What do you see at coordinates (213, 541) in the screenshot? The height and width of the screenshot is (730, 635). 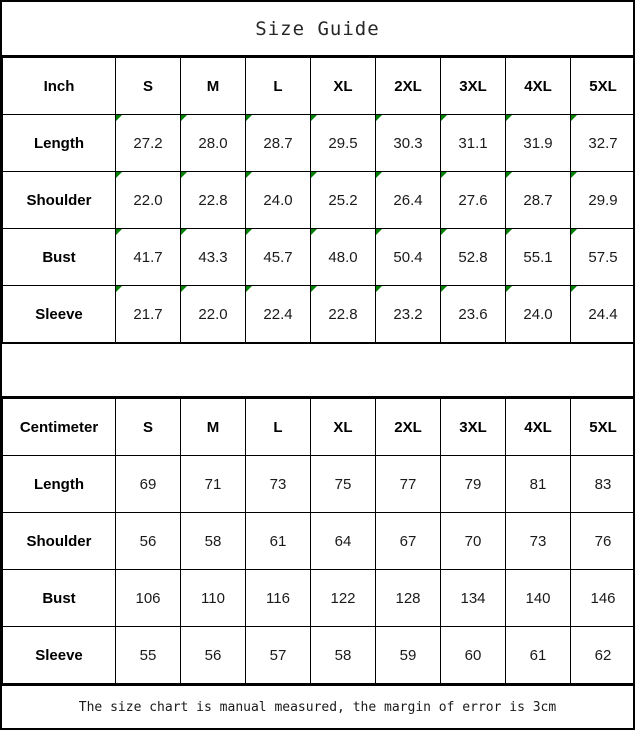 I see `cm-shoulder-m: 58` at bounding box center [213, 541].